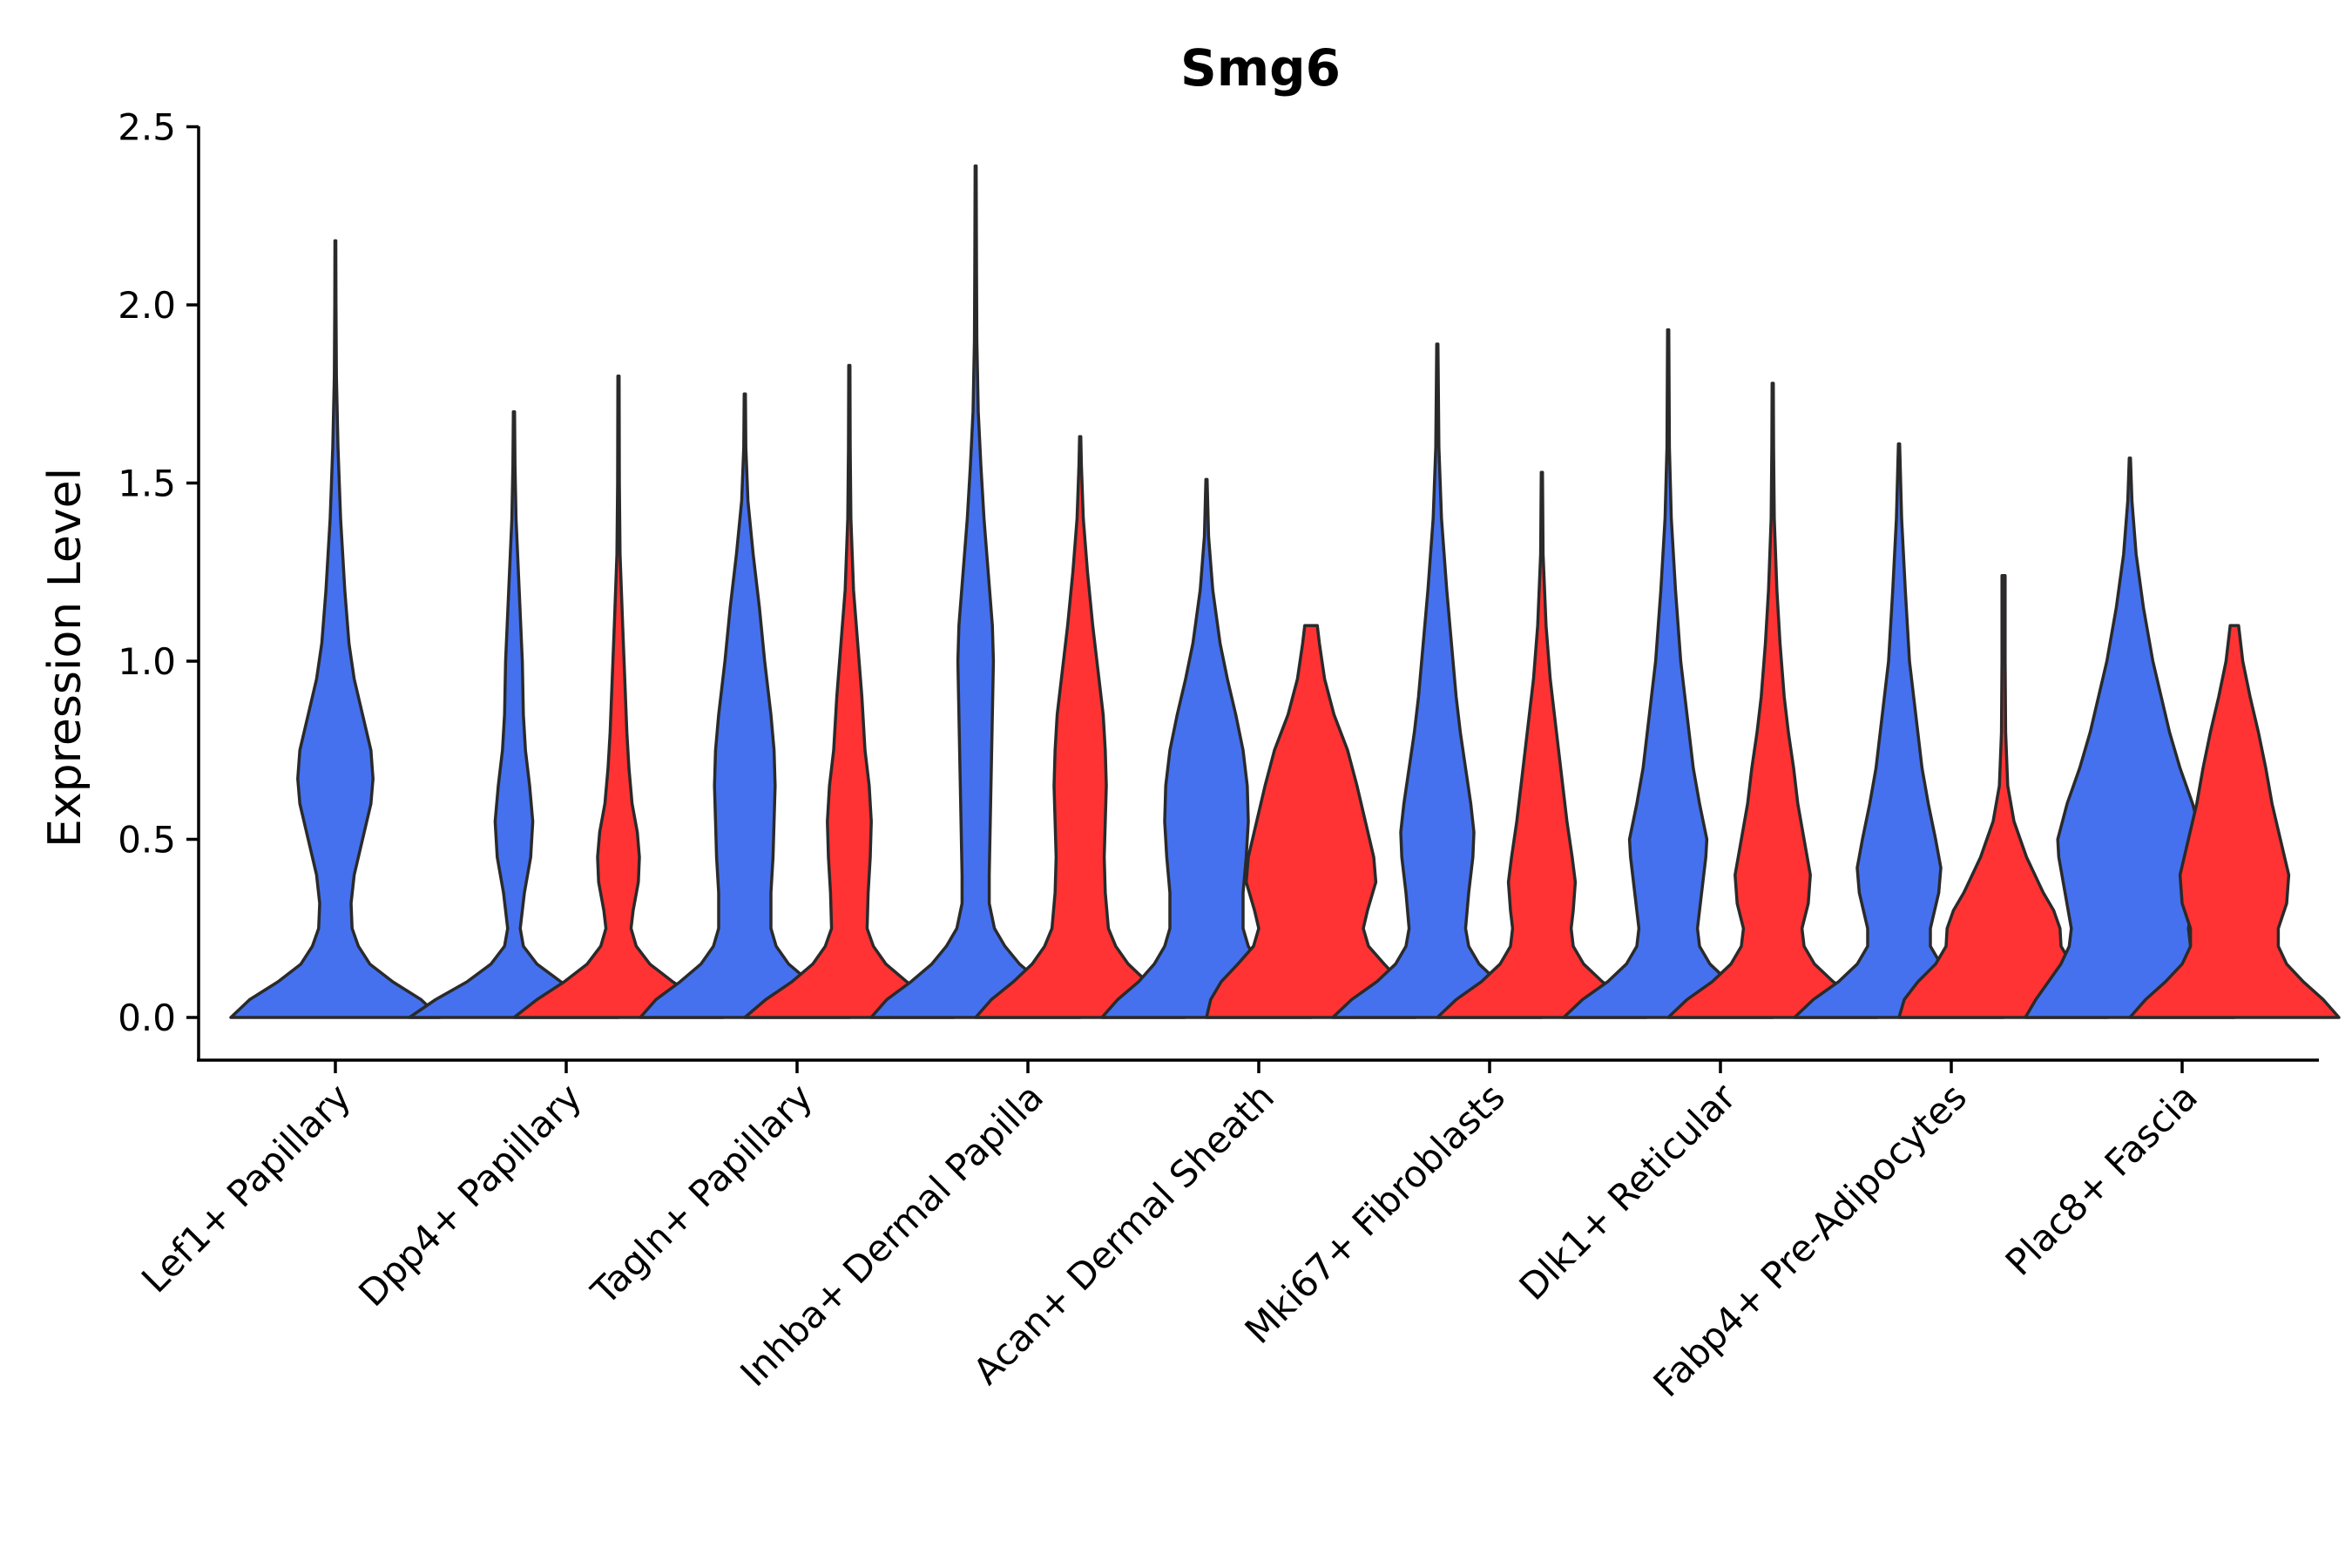  Describe the element at coordinates (147, 305) in the screenshot. I see `y-tick-label: 2.0` at that location.